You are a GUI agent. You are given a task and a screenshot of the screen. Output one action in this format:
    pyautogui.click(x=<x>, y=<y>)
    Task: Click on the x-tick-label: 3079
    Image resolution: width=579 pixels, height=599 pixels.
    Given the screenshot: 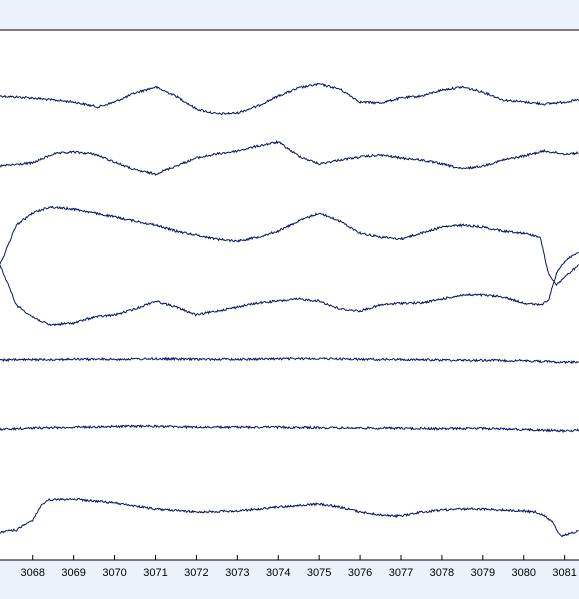 What is the action you would take?
    pyautogui.click(x=483, y=573)
    